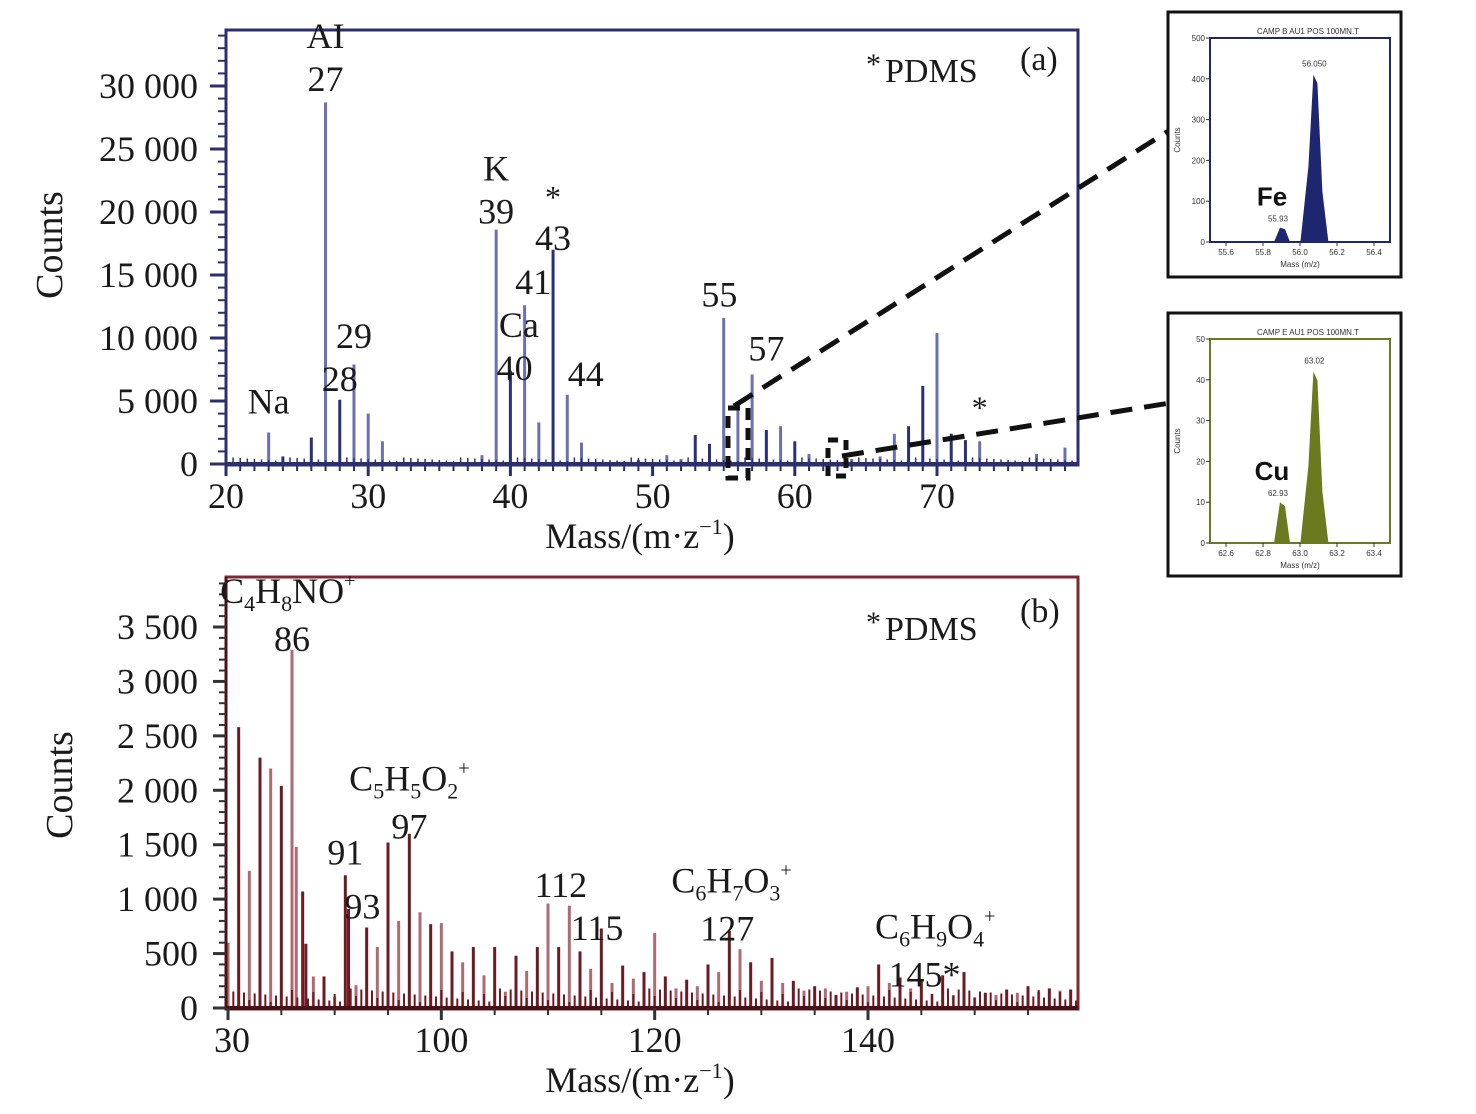  Describe the element at coordinates (157, 627) in the screenshot. I see `panel-b-ytick-label: 3 500` at that location.